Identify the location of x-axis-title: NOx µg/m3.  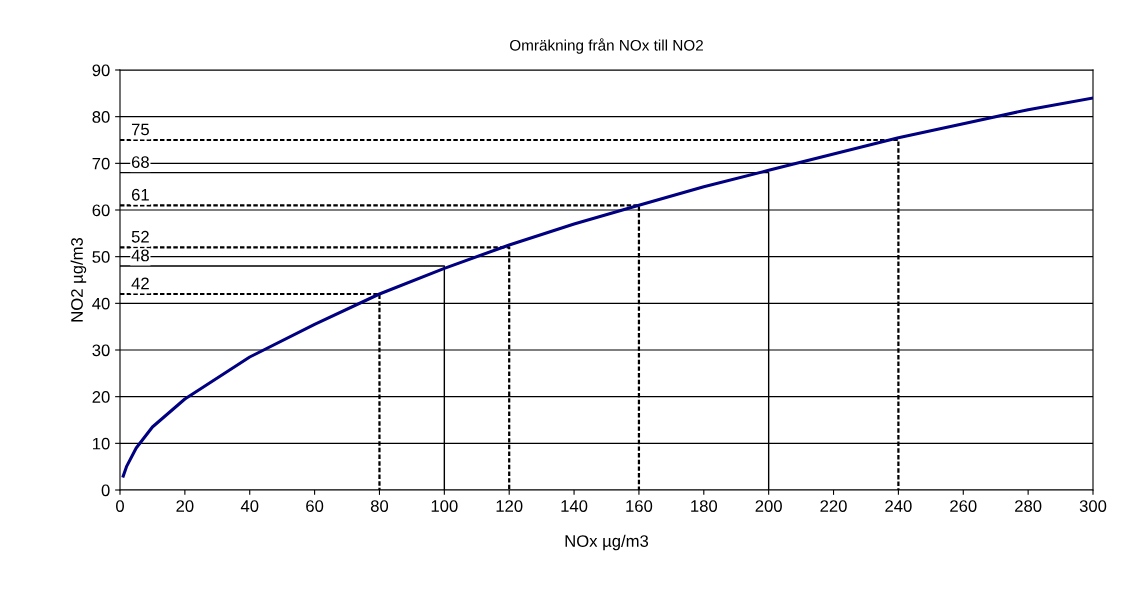
(607, 542).